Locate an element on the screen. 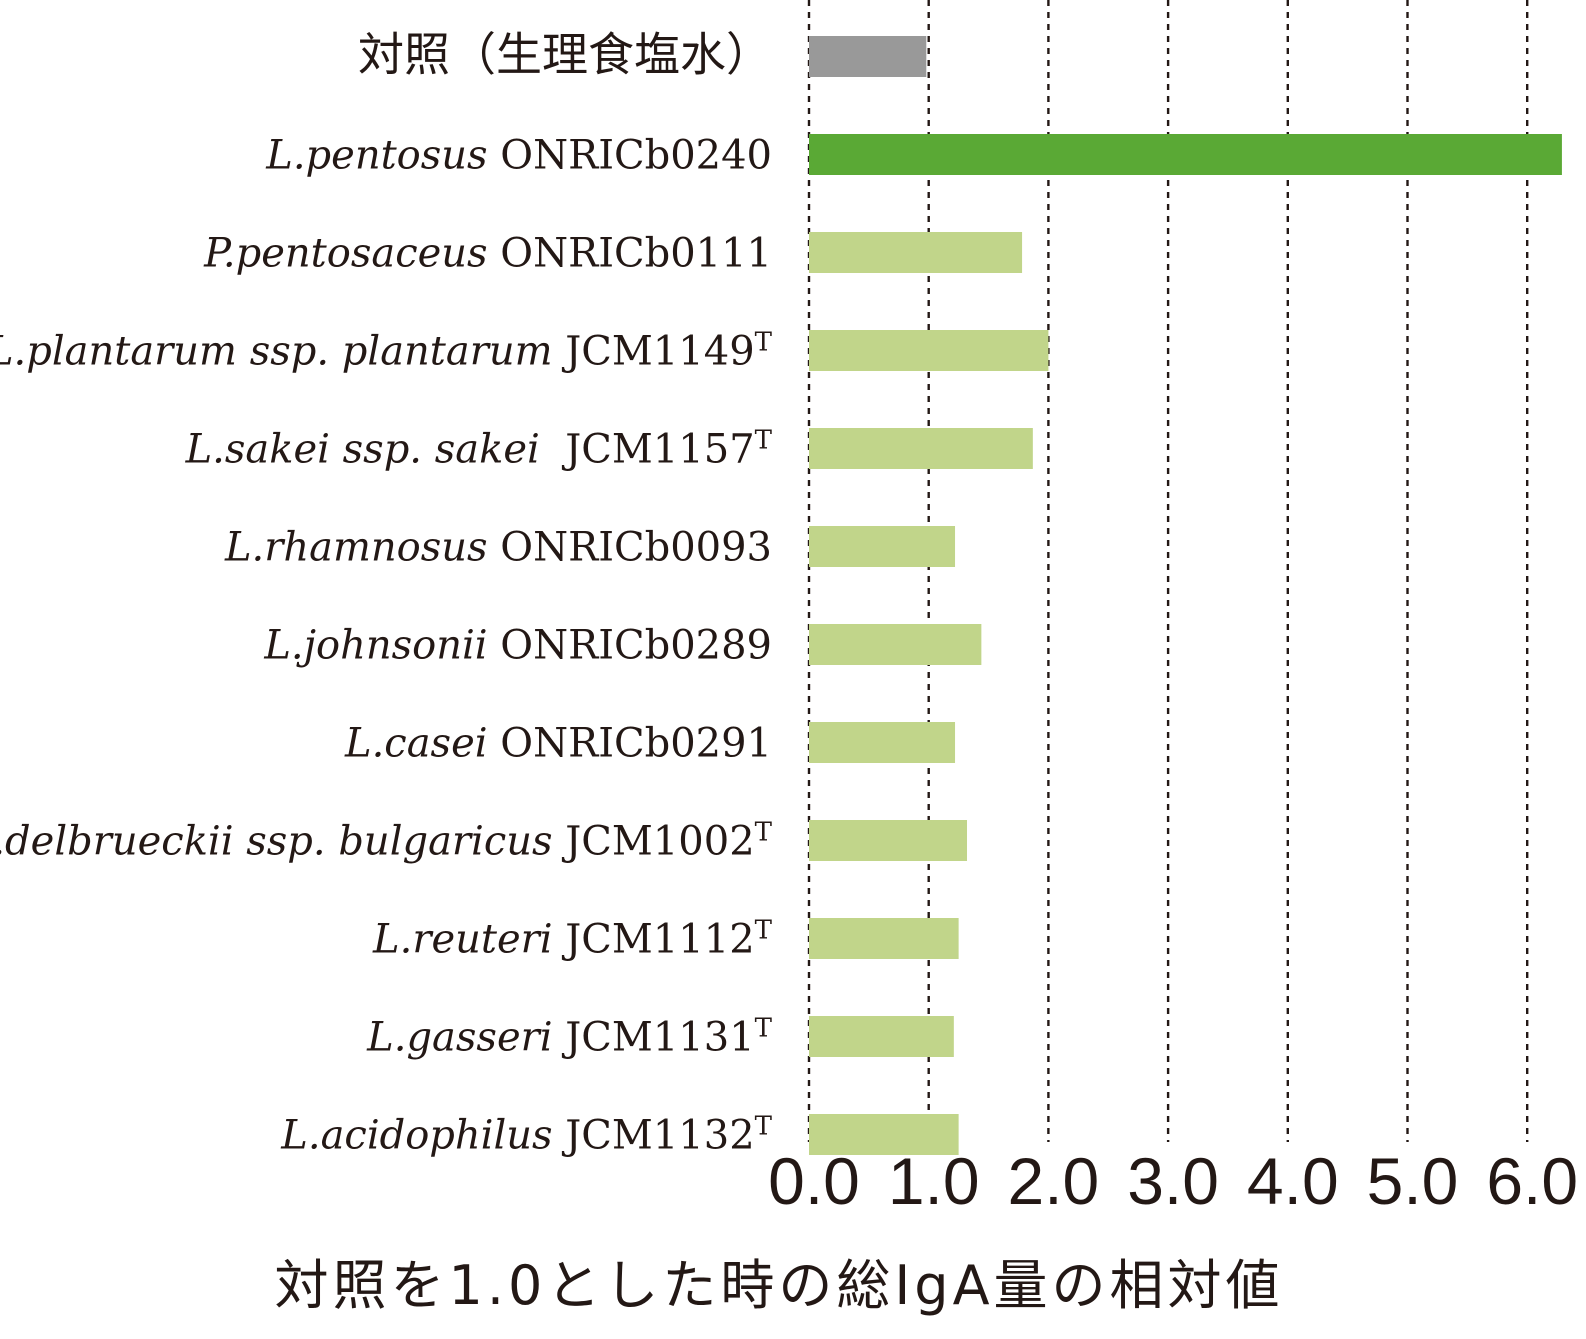 The image size is (1586, 1339). x-tick-label-6: 6.0 is located at coordinates (1532, 1181).